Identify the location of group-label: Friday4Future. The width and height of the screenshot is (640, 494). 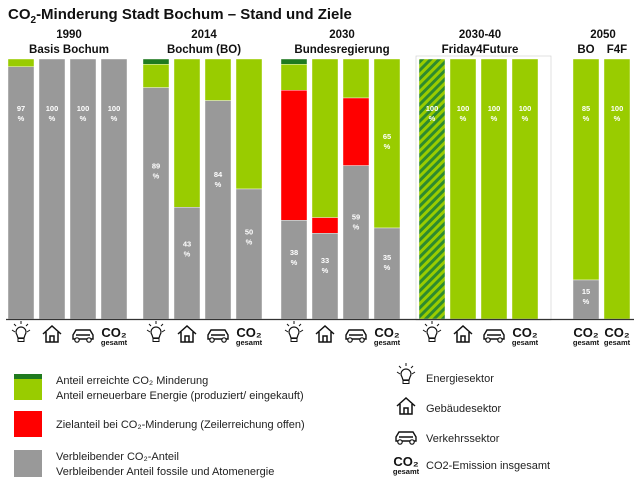
(480, 50).